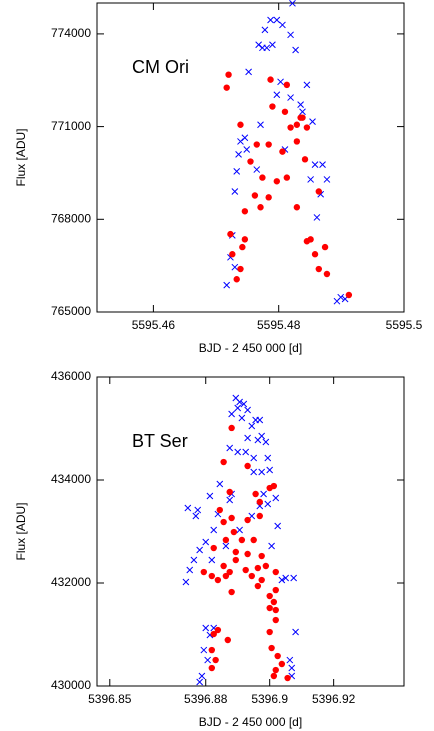 The width and height of the screenshot is (434, 731). I want to click on x-axis-label: BJD - 2 450 000 [d], so click(250, 722).